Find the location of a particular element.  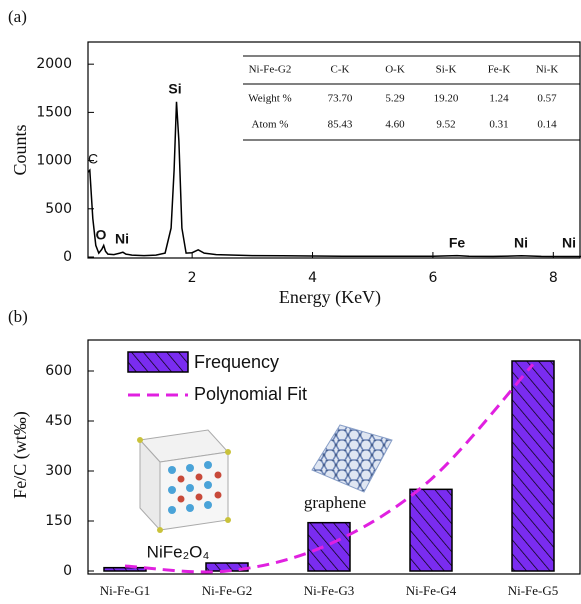

panel-label: (a) is located at coordinates (17, 16).